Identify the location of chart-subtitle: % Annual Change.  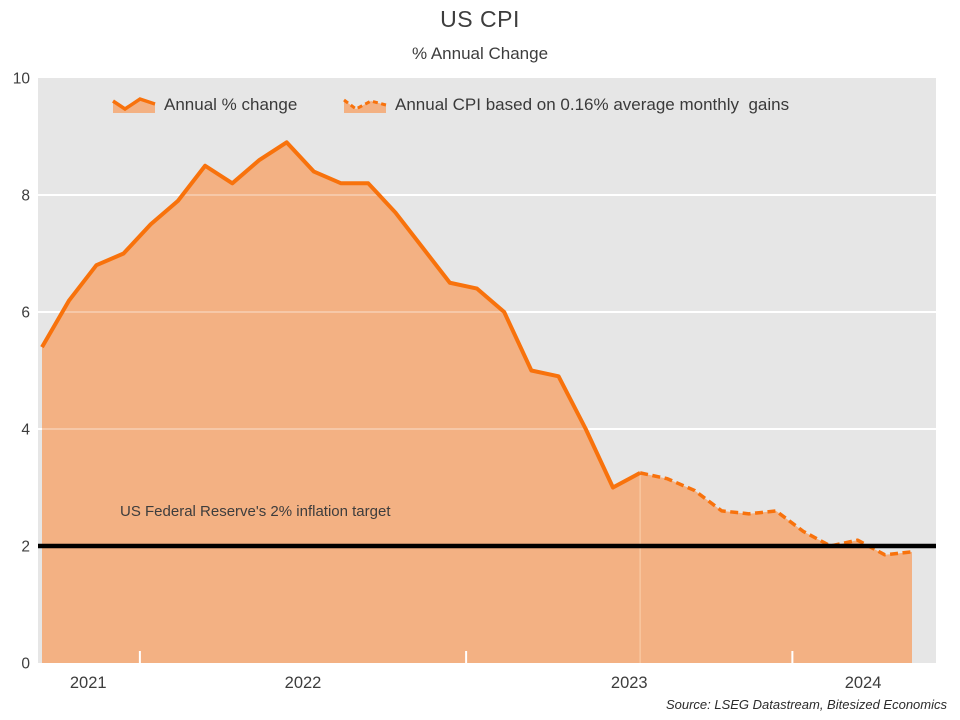
(480, 53).